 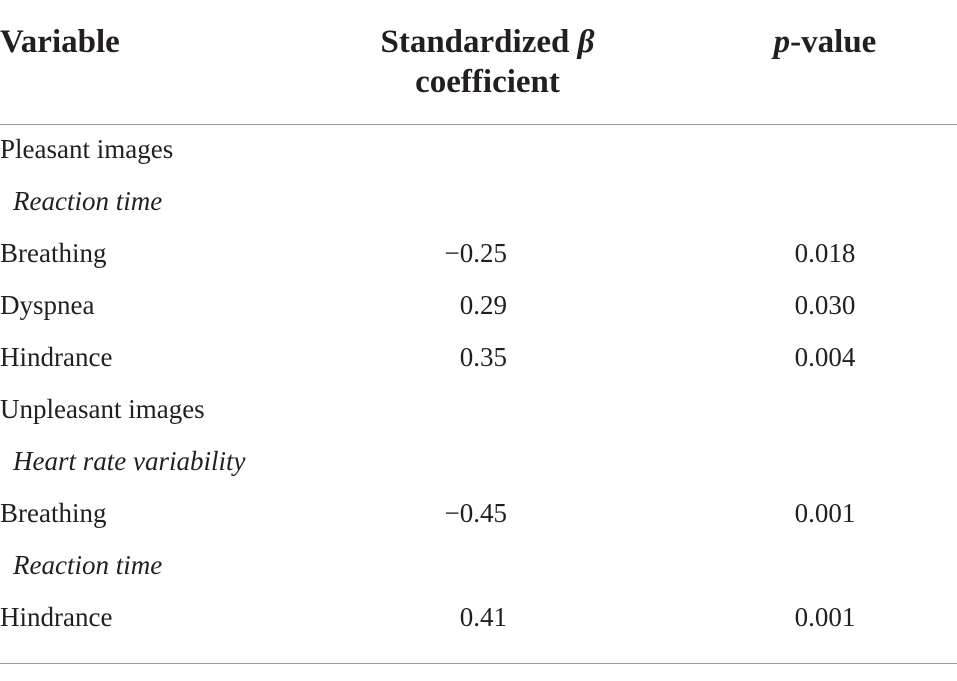 I want to click on table-row: Dyspnea 0.29 0.030, so click(x=478, y=305).